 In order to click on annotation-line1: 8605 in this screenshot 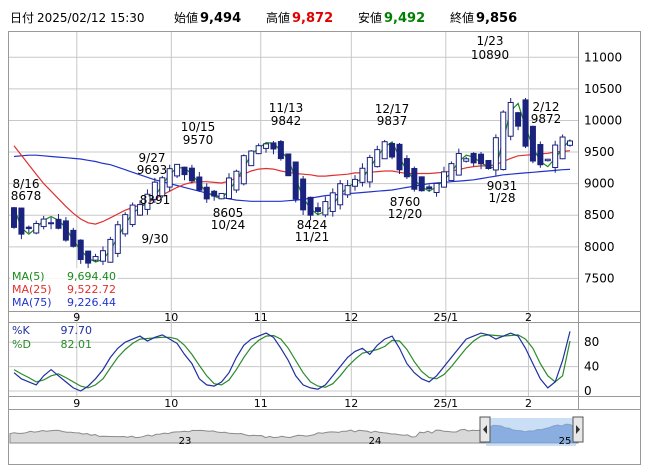, I will do `click(228, 213)`.